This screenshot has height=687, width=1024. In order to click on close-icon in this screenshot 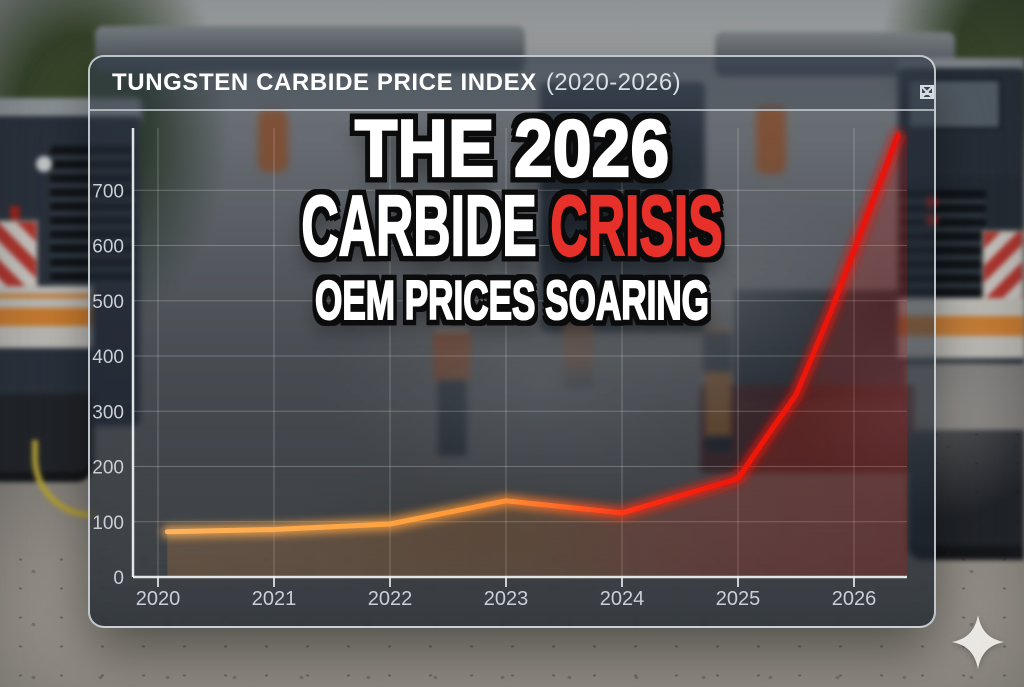, I will do `click(927, 92)`.